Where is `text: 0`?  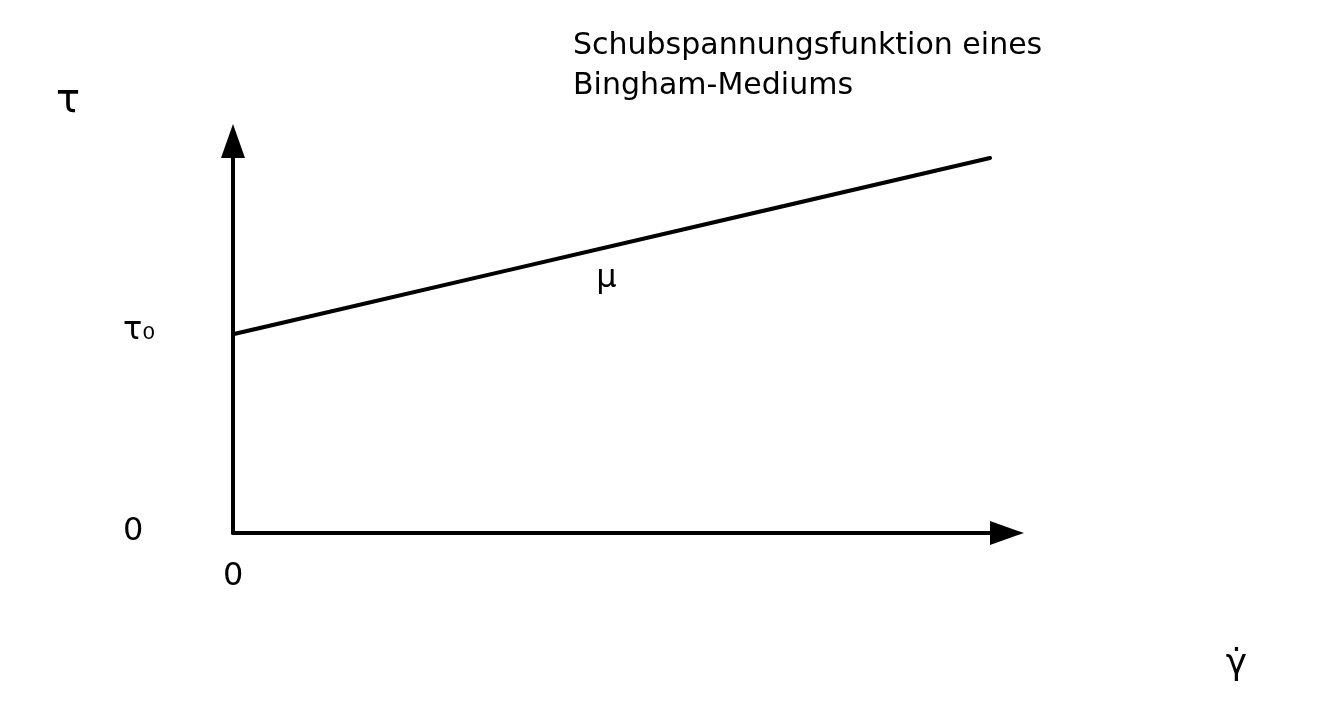
text: 0 is located at coordinates (233, 574).